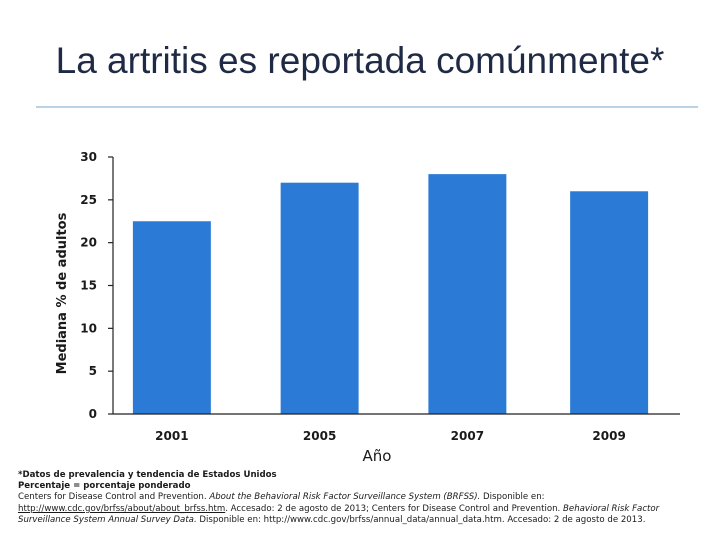 This screenshot has height=540, width=720. I want to click on y-tick-label: 25, so click(88, 200).